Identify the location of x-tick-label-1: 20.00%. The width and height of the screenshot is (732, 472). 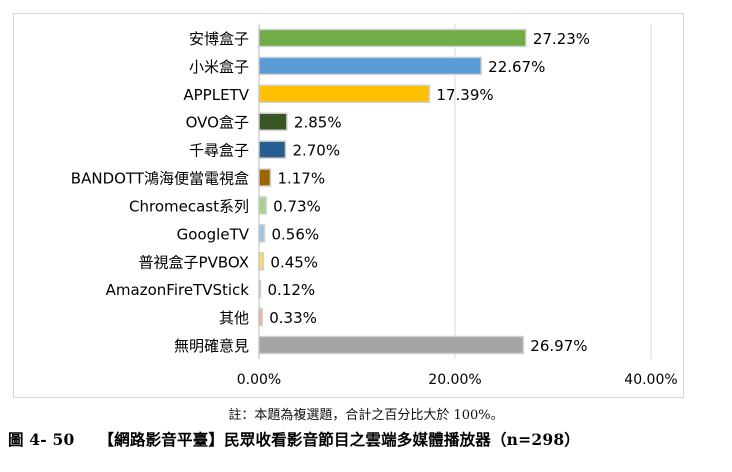
(454, 380).